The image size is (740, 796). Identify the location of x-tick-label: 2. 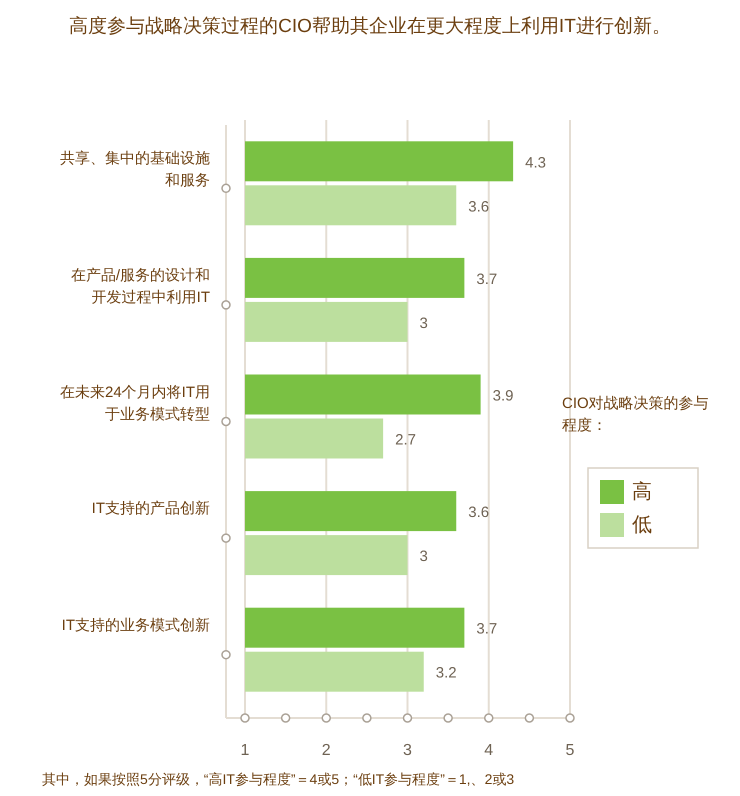
(326, 750).